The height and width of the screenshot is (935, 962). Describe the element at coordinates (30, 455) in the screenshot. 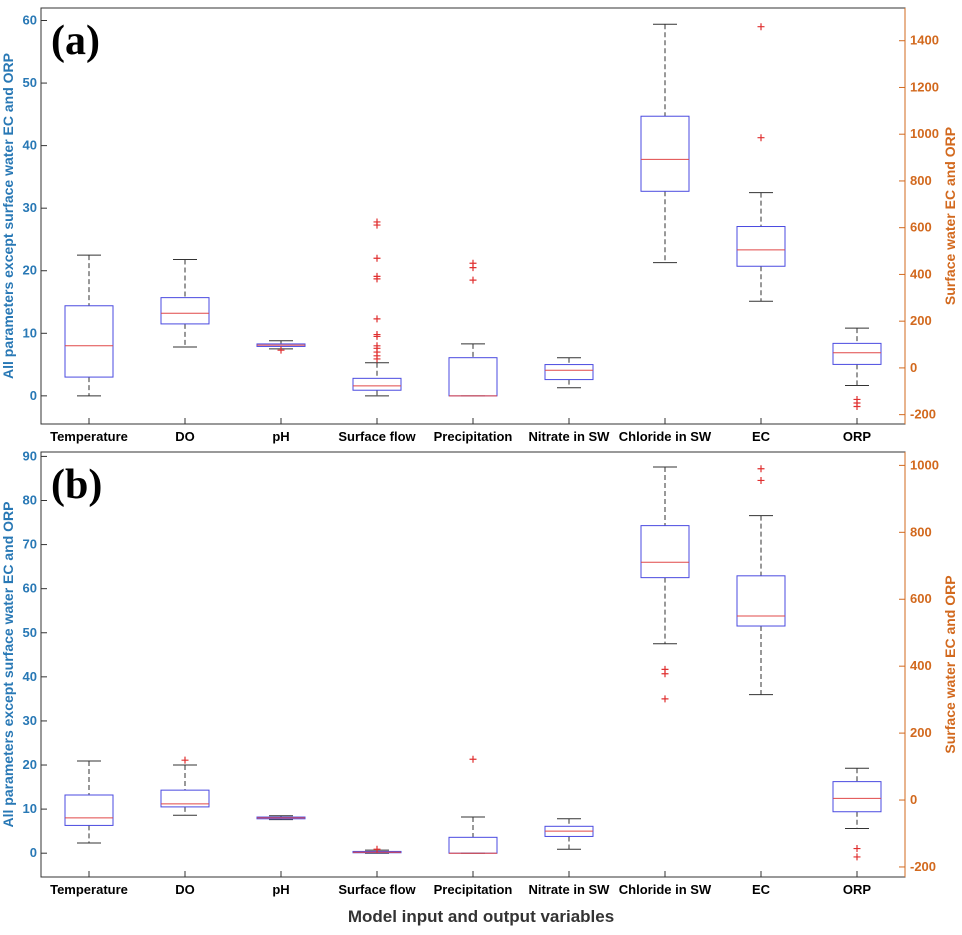

I see `left-tick-label: 90` at that location.